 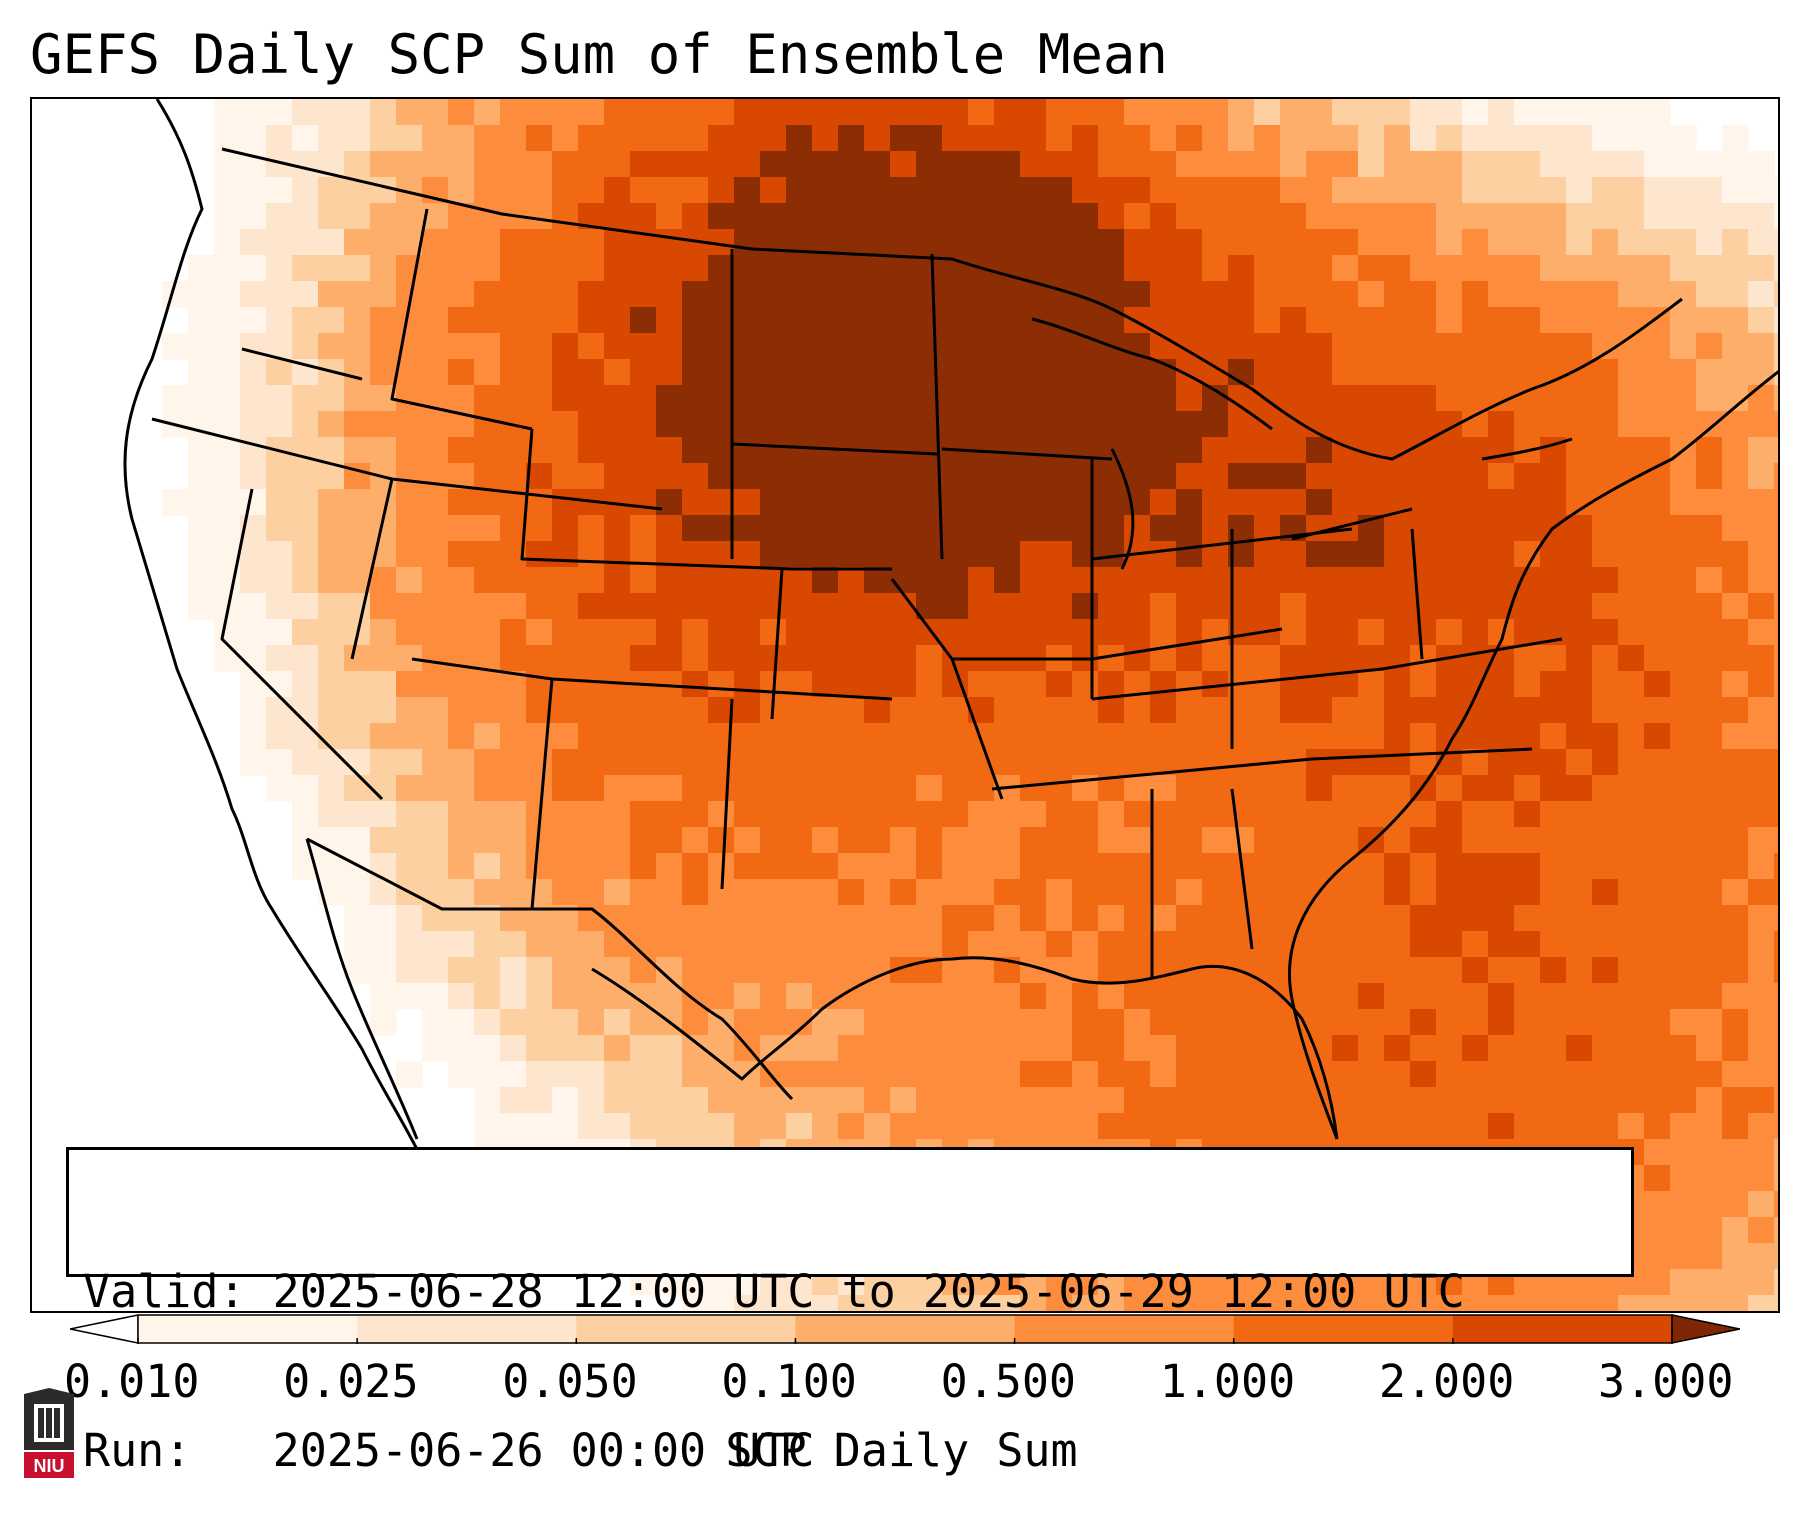 What do you see at coordinates (1252, 713) in the screenshot?
I see `state-border-east` at bounding box center [1252, 713].